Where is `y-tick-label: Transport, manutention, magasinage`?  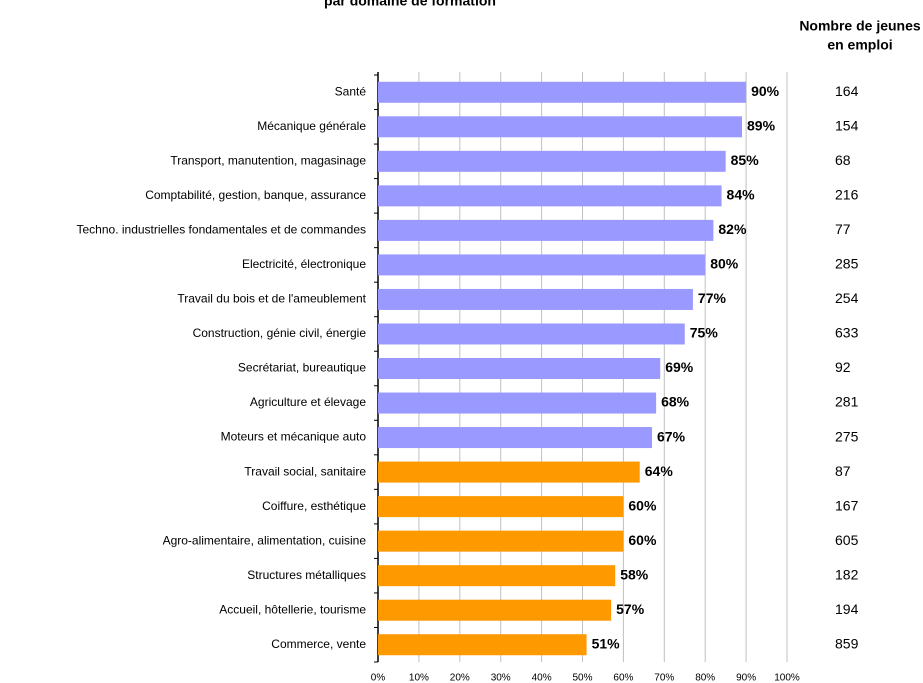 y-tick-label: Transport, manutention, magasinage is located at coordinates (268, 160).